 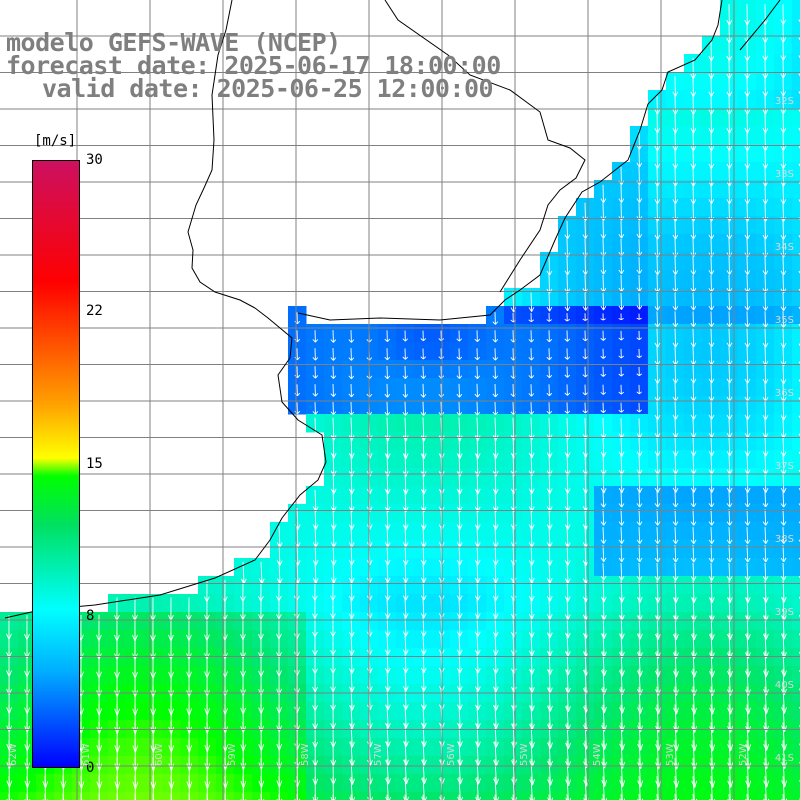 What do you see at coordinates (670, 754) in the screenshot?
I see `longitude-label: 53W` at bounding box center [670, 754].